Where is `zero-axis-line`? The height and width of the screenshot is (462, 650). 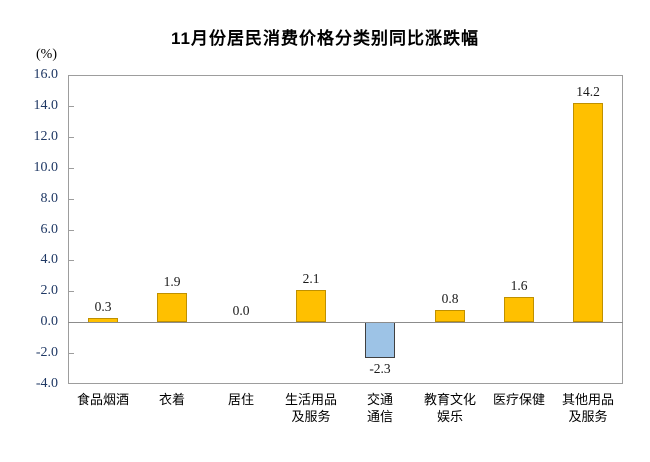 zero-axis-line is located at coordinates (345, 322).